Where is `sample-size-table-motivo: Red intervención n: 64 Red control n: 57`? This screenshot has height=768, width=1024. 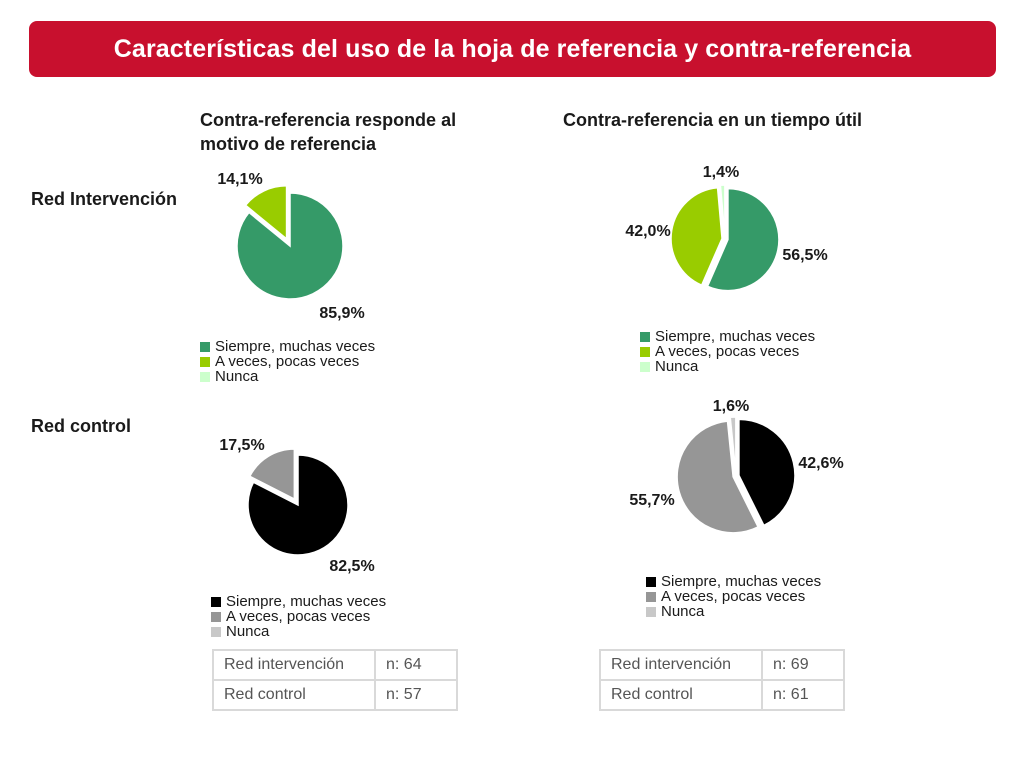 sample-size-table-motivo: Red intervención n: 64 Red control n: 57 is located at coordinates (335, 680).